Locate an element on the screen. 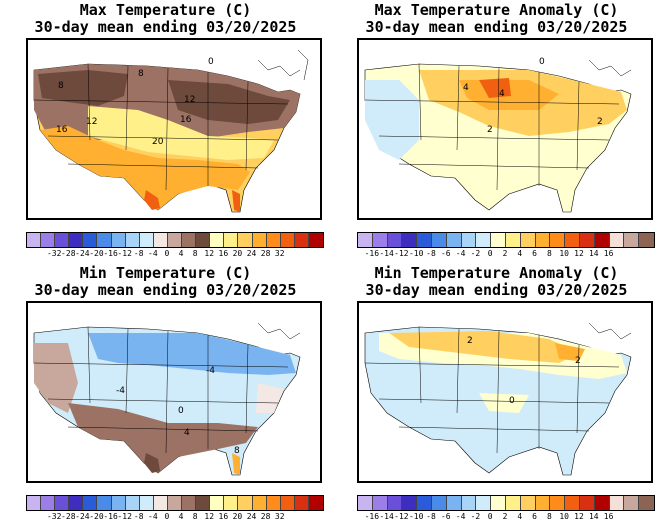 This screenshot has height=526, width=662. map-graphic: 0 2 4 4 2 is located at coordinates (505, 129).